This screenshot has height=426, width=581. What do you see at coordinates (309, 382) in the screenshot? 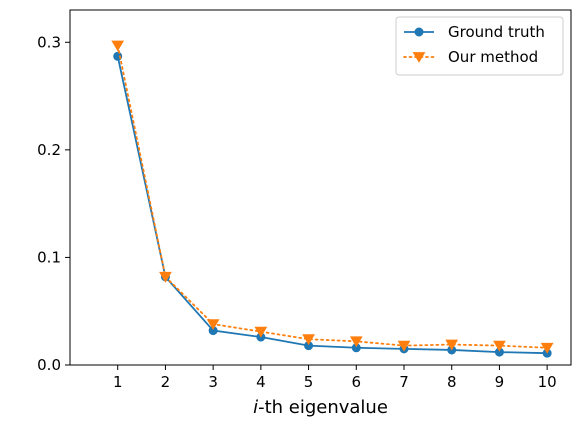
I see `x-tick-label: 5` at bounding box center [309, 382].